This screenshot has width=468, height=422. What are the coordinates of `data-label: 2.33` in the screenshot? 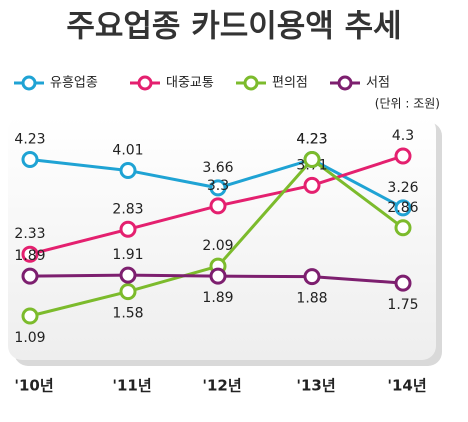 It's located at (29, 234).